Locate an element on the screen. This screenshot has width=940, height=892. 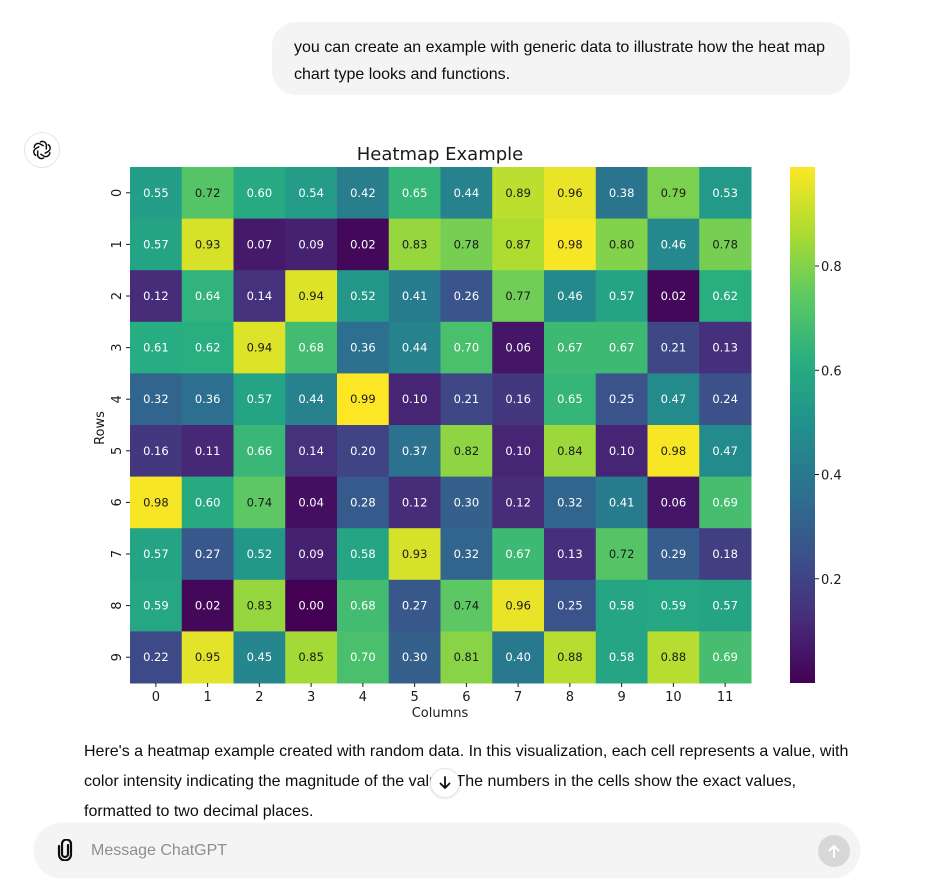
x-tick-label: 3 is located at coordinates (311, 697).